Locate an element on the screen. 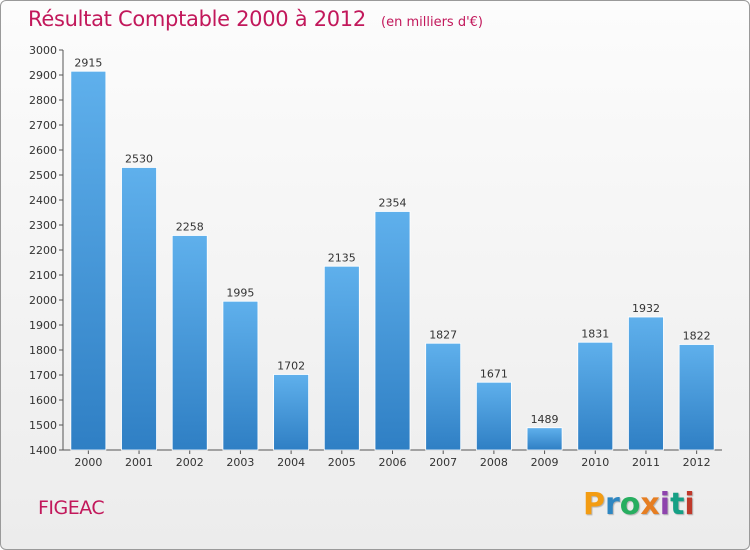 This screenshot has height=550, width=750. logo-letter: x is located at coordinates (650, 504).